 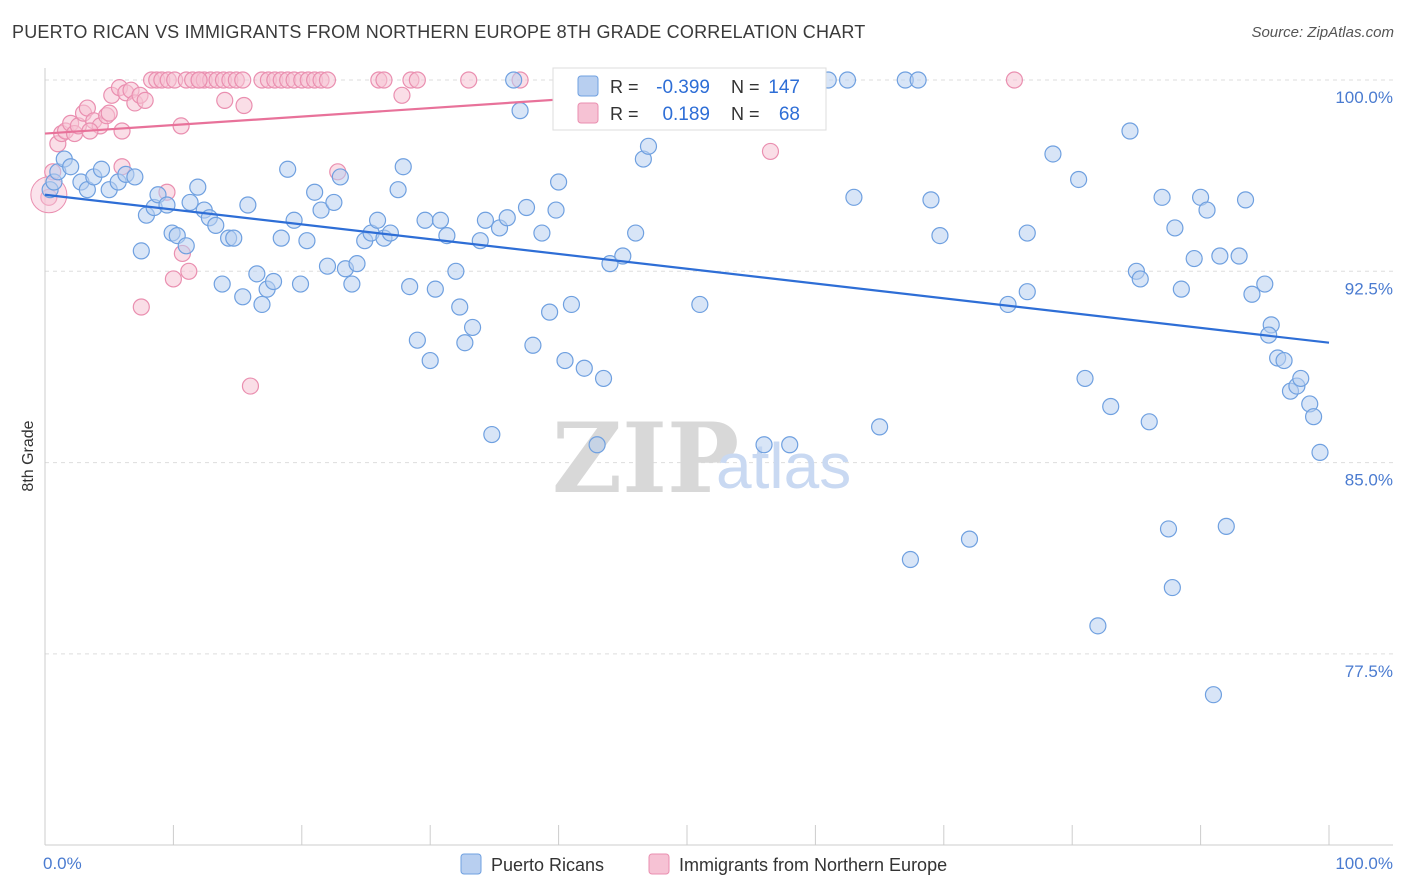 I want to click on x-ticks, so click(x=687, y=835).